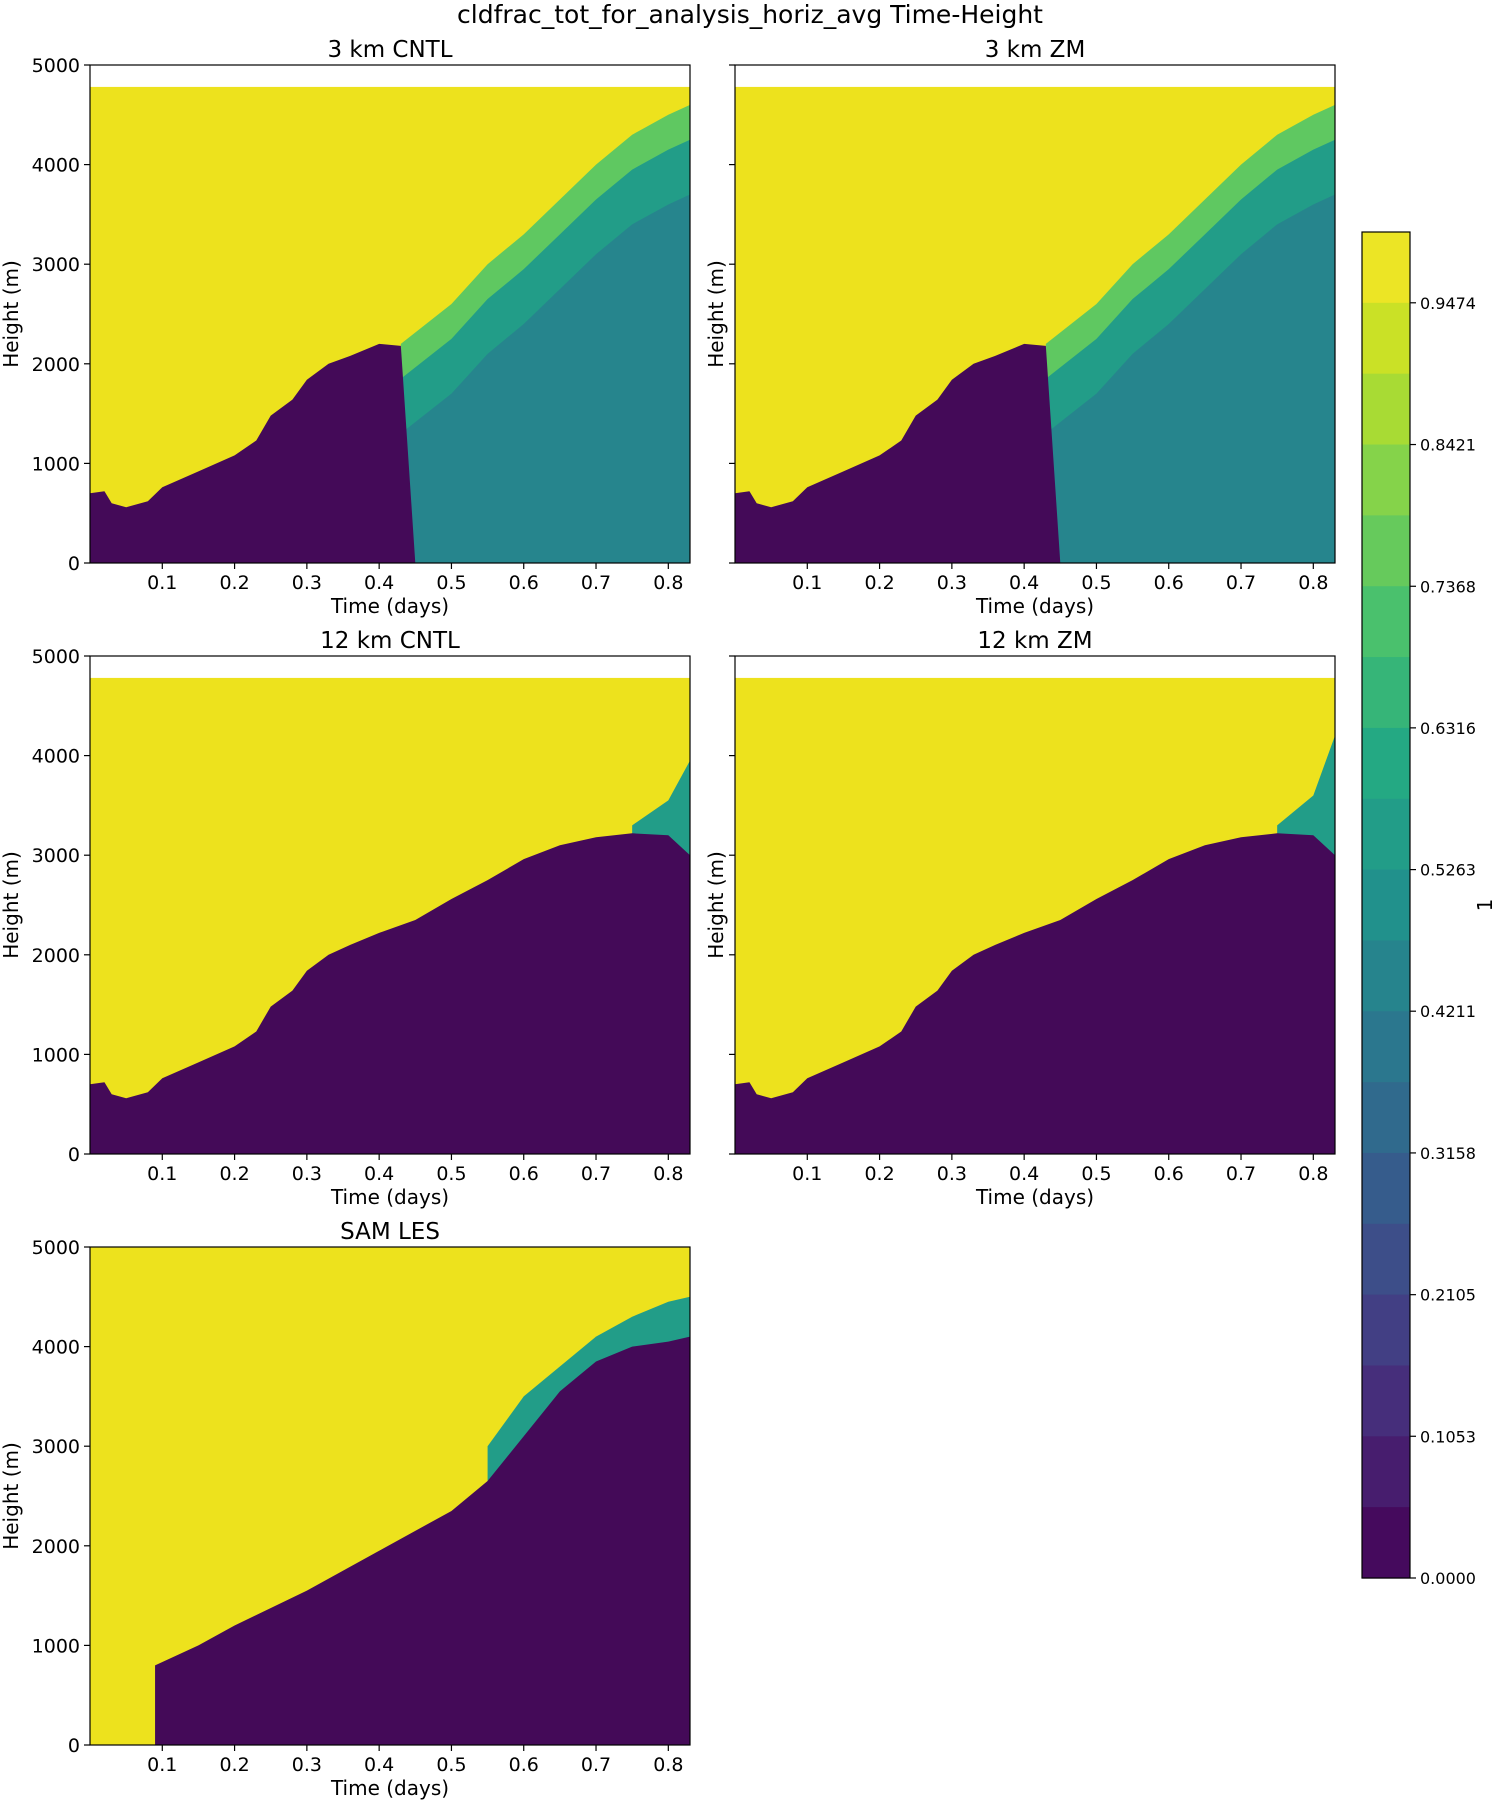  Describe the element at coordinates (56, 1547) in the screenshot. I see `y-tick-label: 2000` at that location.